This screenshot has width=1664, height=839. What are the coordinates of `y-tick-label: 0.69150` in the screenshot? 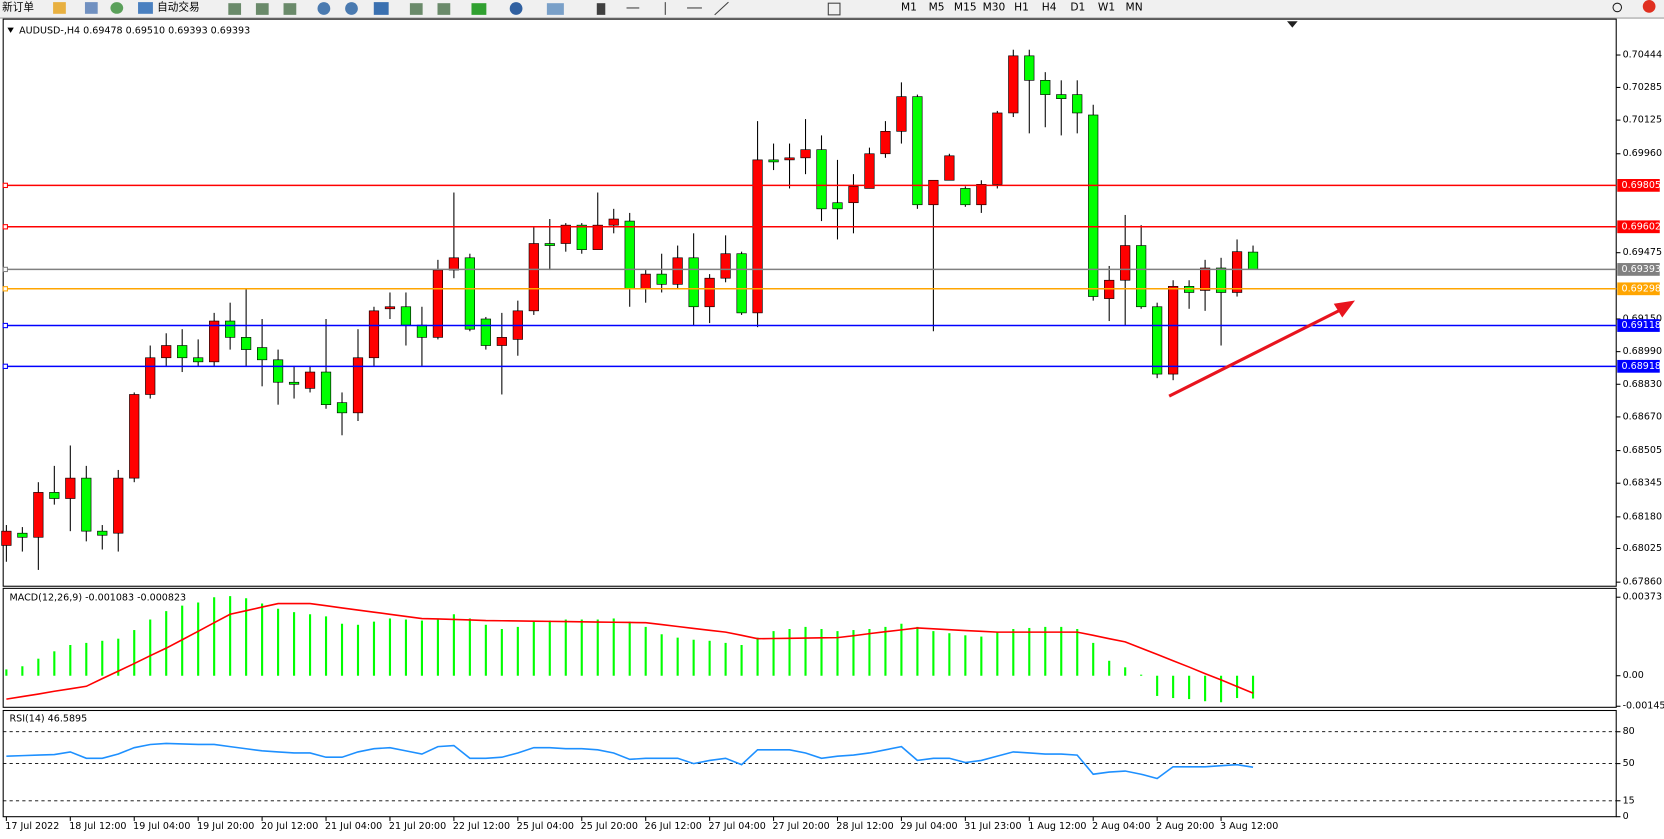 It's located at (1642, 318).